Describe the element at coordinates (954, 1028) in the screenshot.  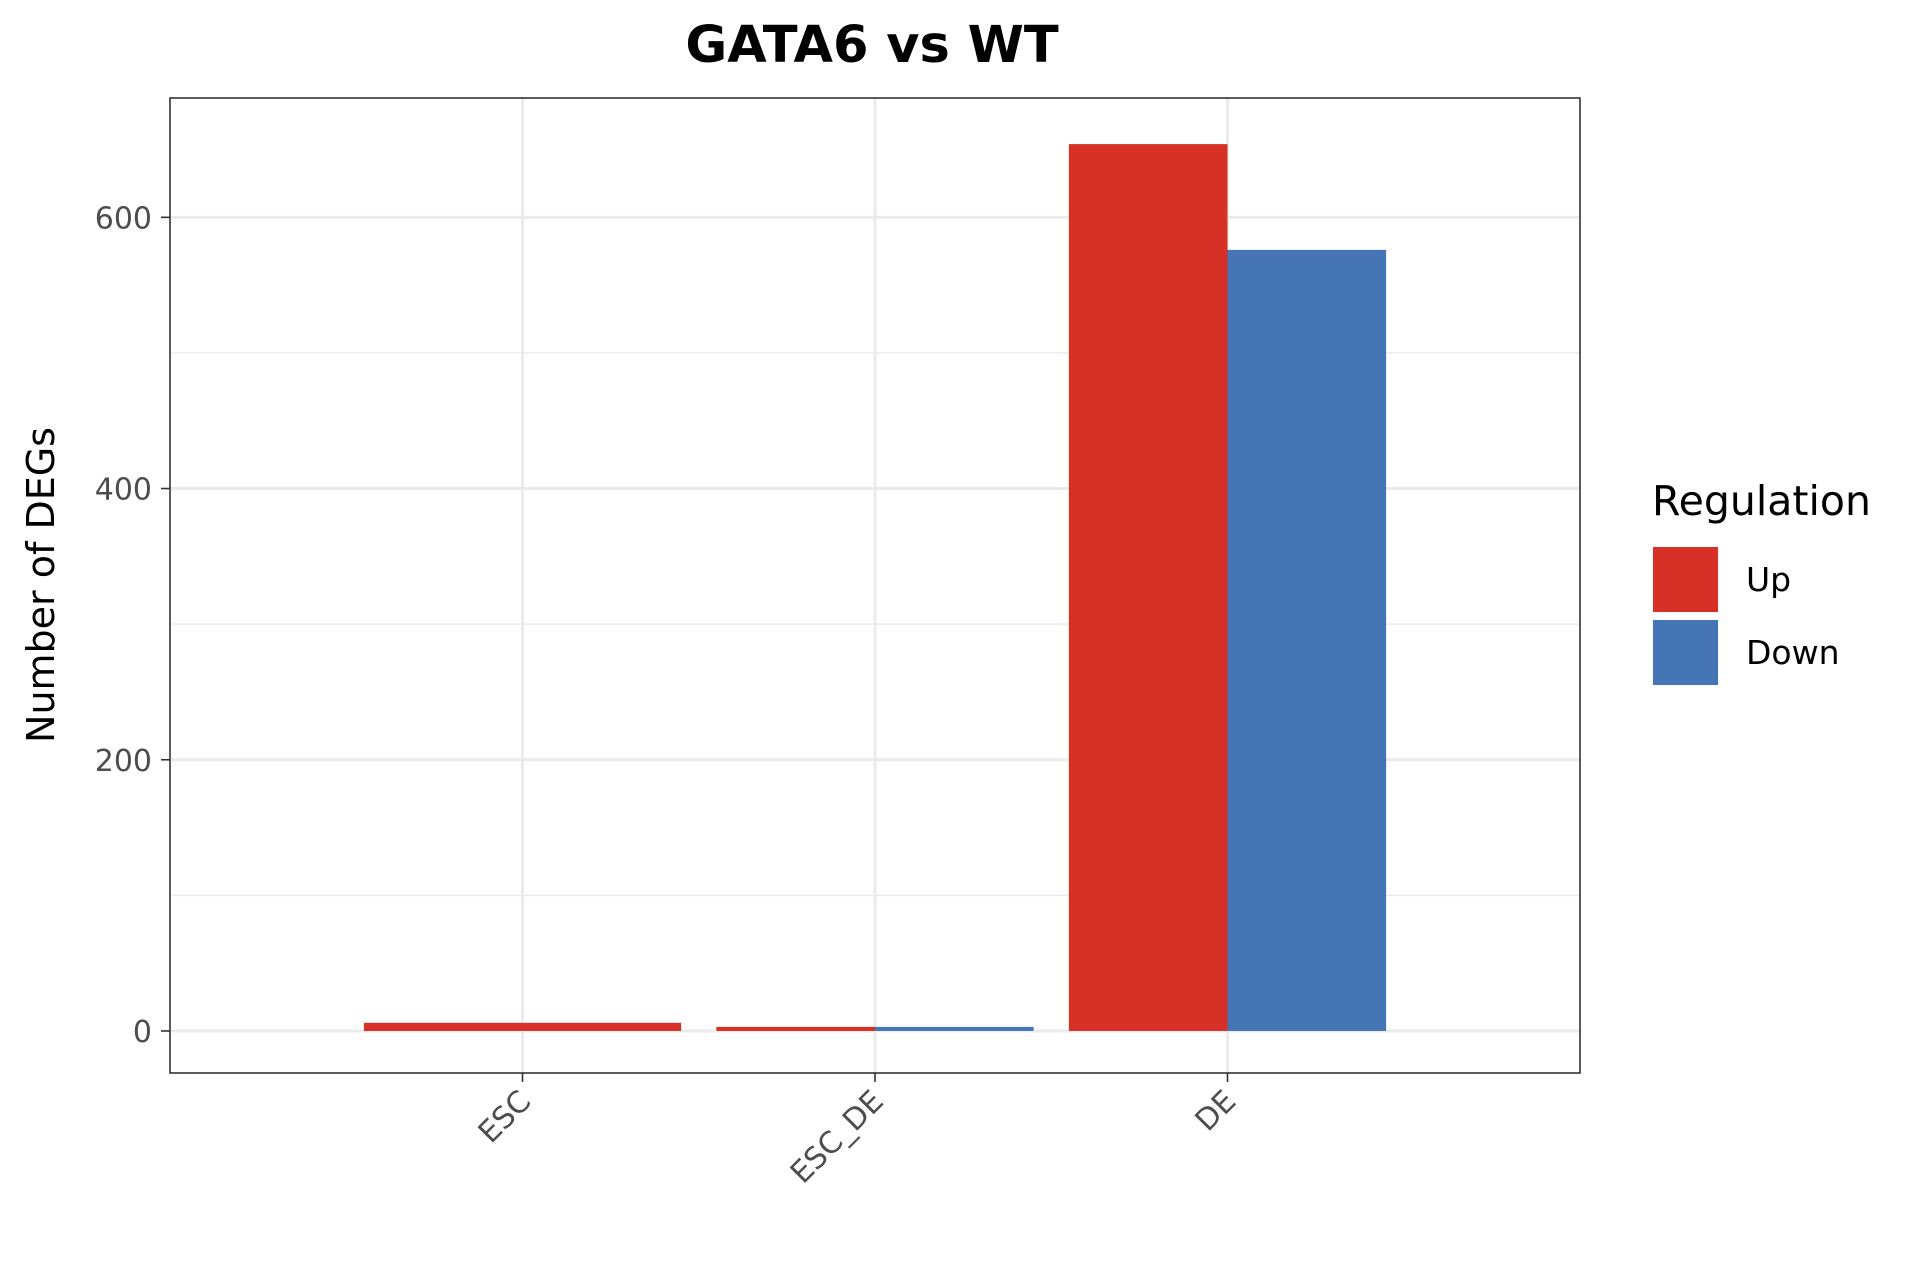
I see `bar-down-esc_de` at that location.